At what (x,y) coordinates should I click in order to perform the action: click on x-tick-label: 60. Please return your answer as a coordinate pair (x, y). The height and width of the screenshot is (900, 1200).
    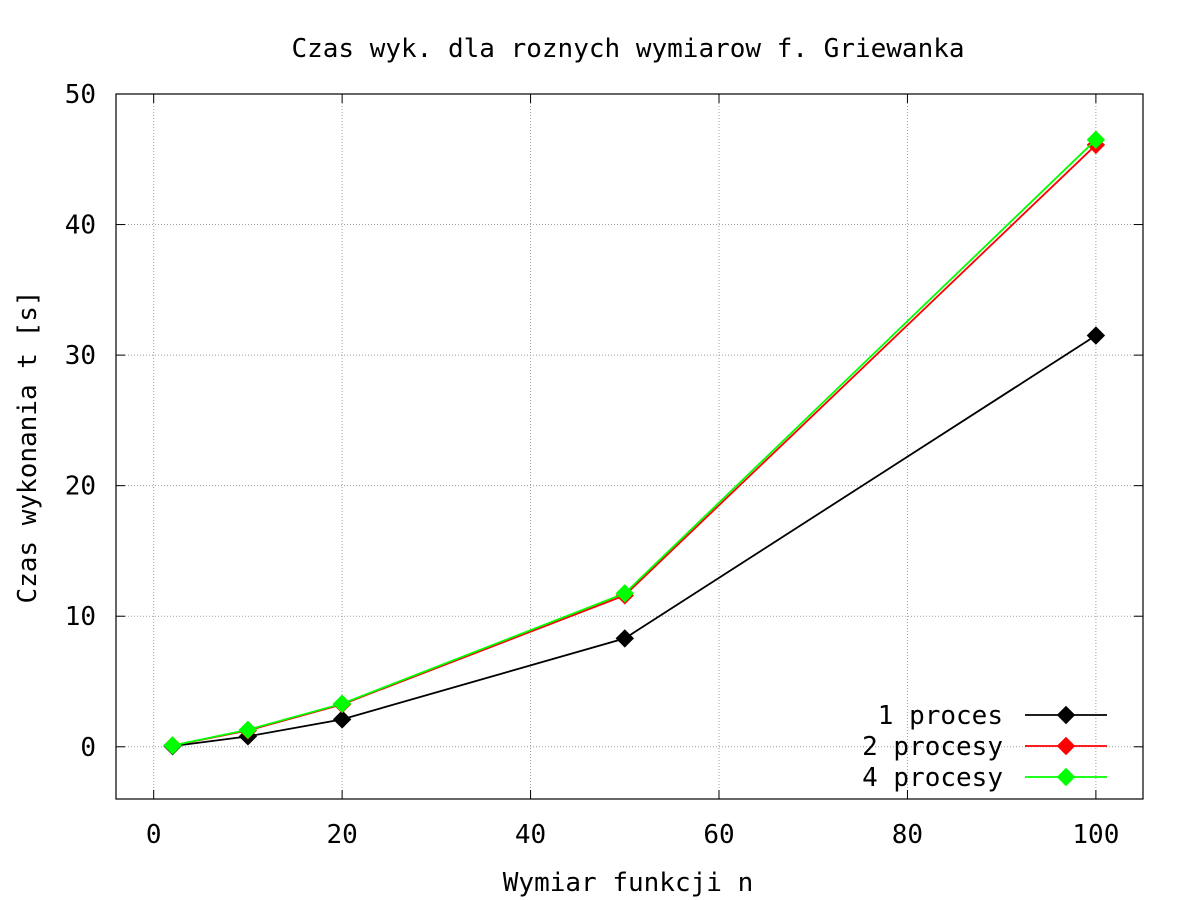
    Looking at the image, I should click on (718, 835).